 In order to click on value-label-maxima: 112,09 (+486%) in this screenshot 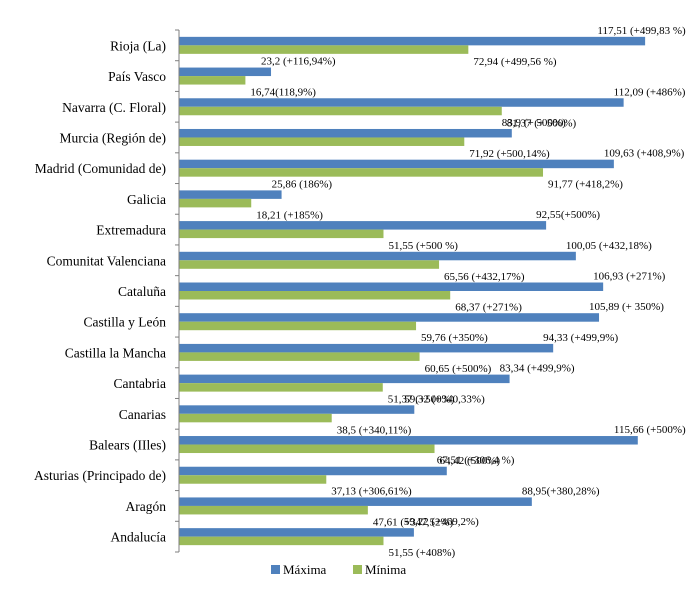, I will do `click(650, 92)`.